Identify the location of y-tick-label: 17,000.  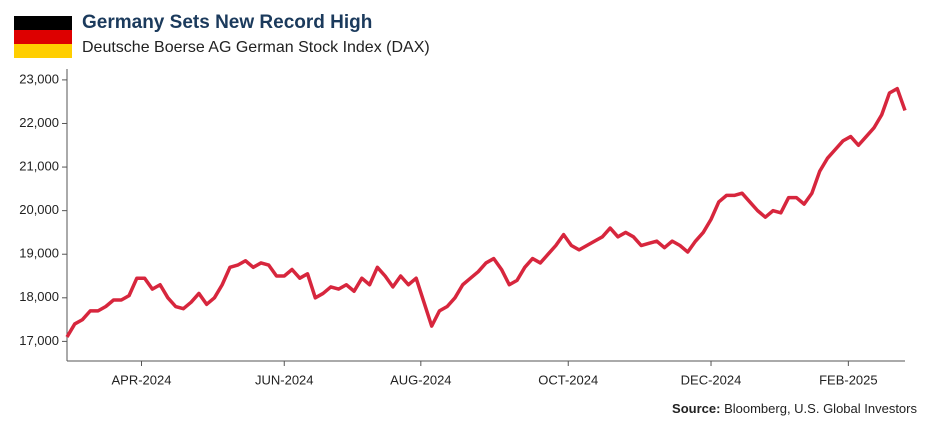
(39, 340).